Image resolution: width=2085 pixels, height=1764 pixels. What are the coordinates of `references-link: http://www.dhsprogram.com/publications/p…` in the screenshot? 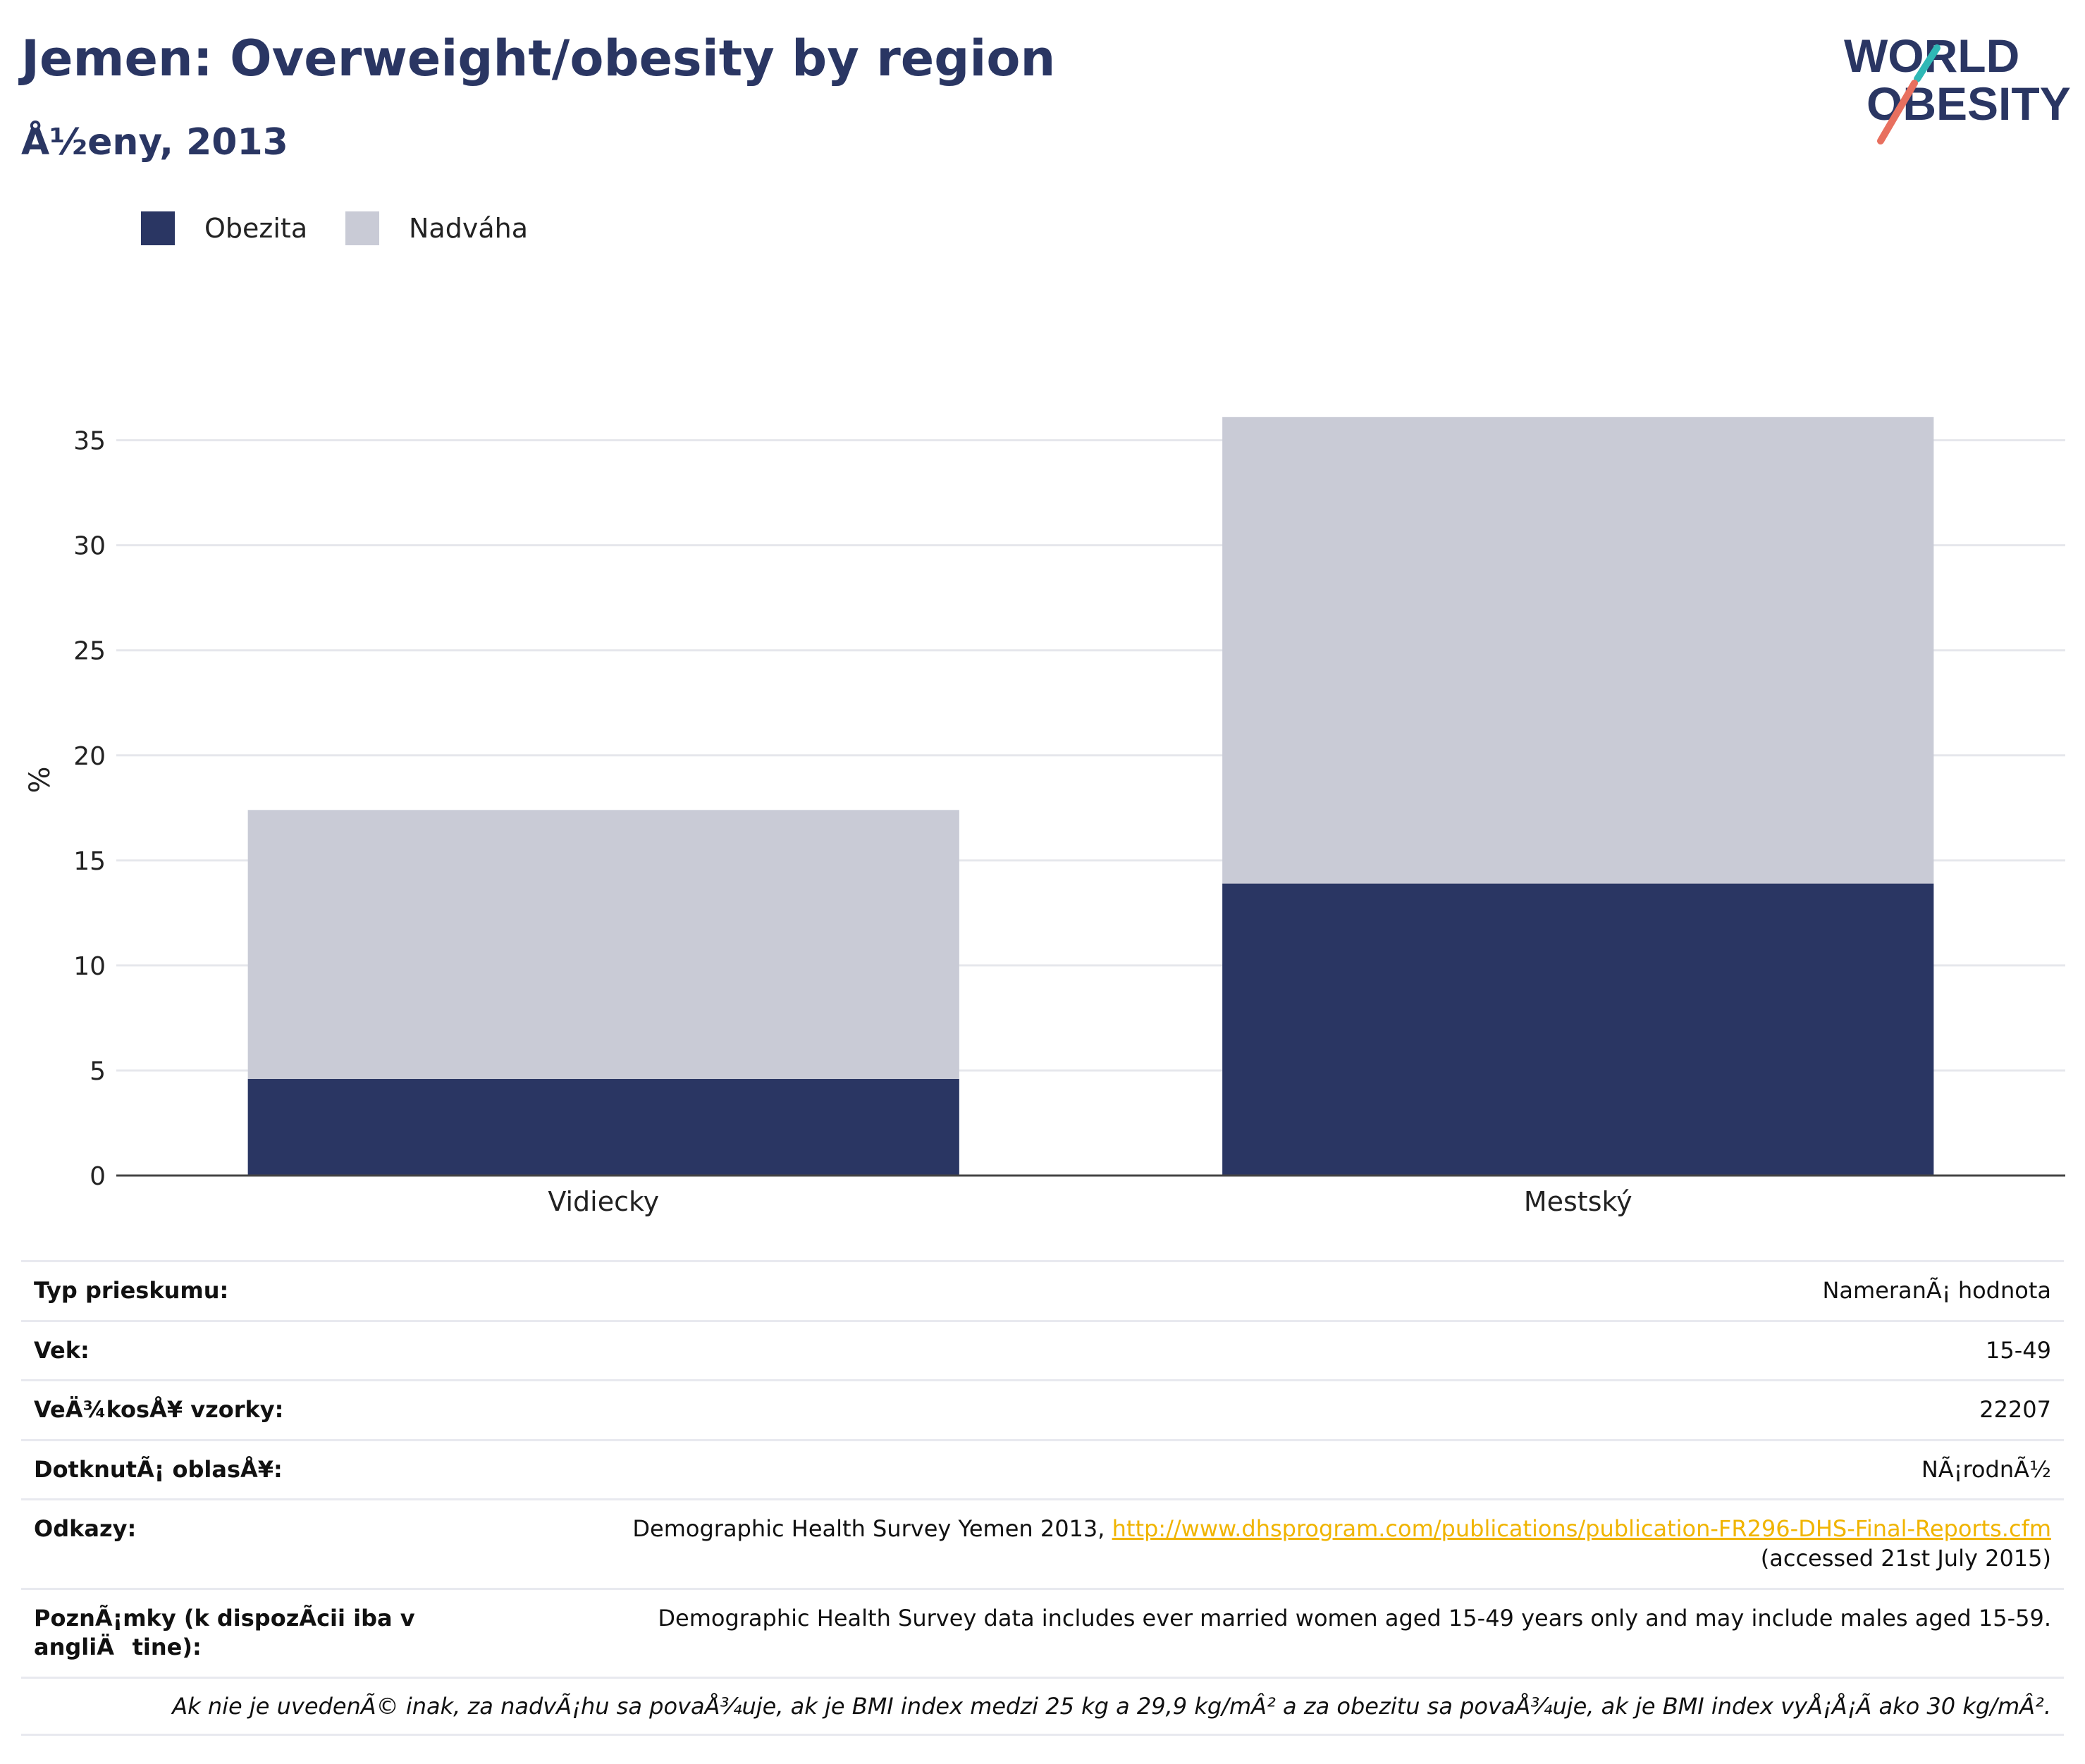 It's located at (1581, 1529).